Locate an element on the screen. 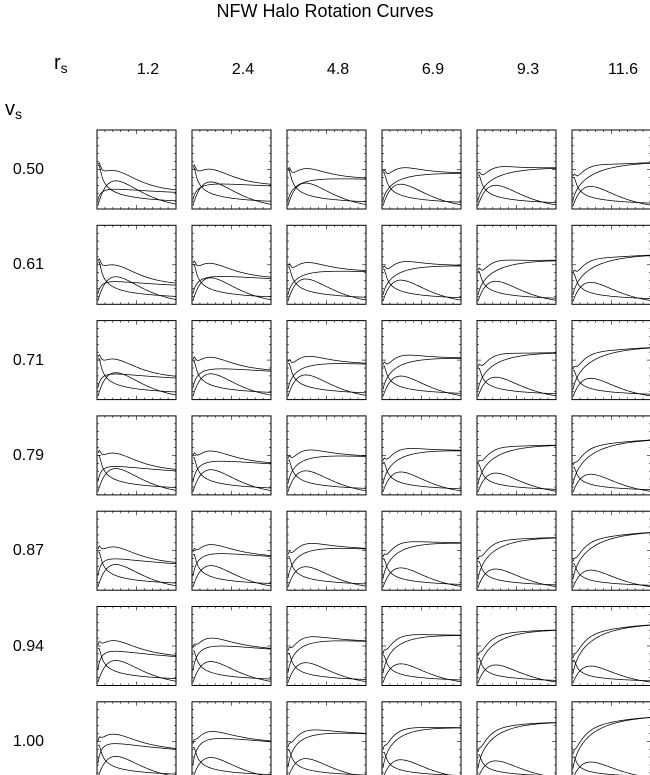 This screenshot has height=775, width=650. chart-title: NFW Halo Rotation Curves is located at coordinates (325, 11).